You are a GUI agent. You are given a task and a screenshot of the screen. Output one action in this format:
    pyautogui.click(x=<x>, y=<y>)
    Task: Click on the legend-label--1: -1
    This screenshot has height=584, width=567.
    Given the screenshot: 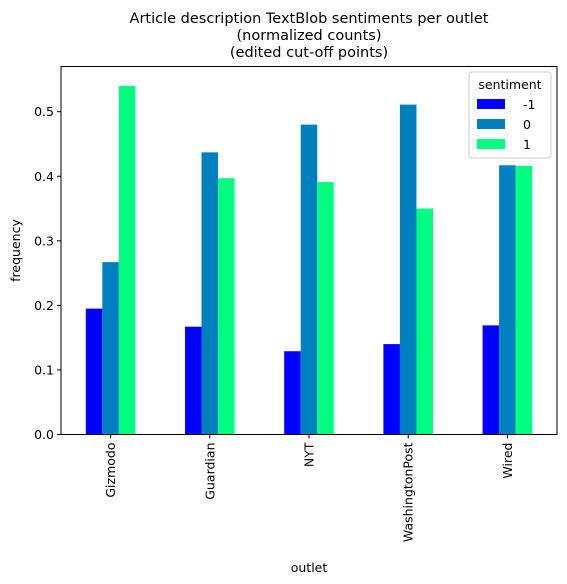 What is the action you would take?
    pyautogui.click(x=529, y=104)
    